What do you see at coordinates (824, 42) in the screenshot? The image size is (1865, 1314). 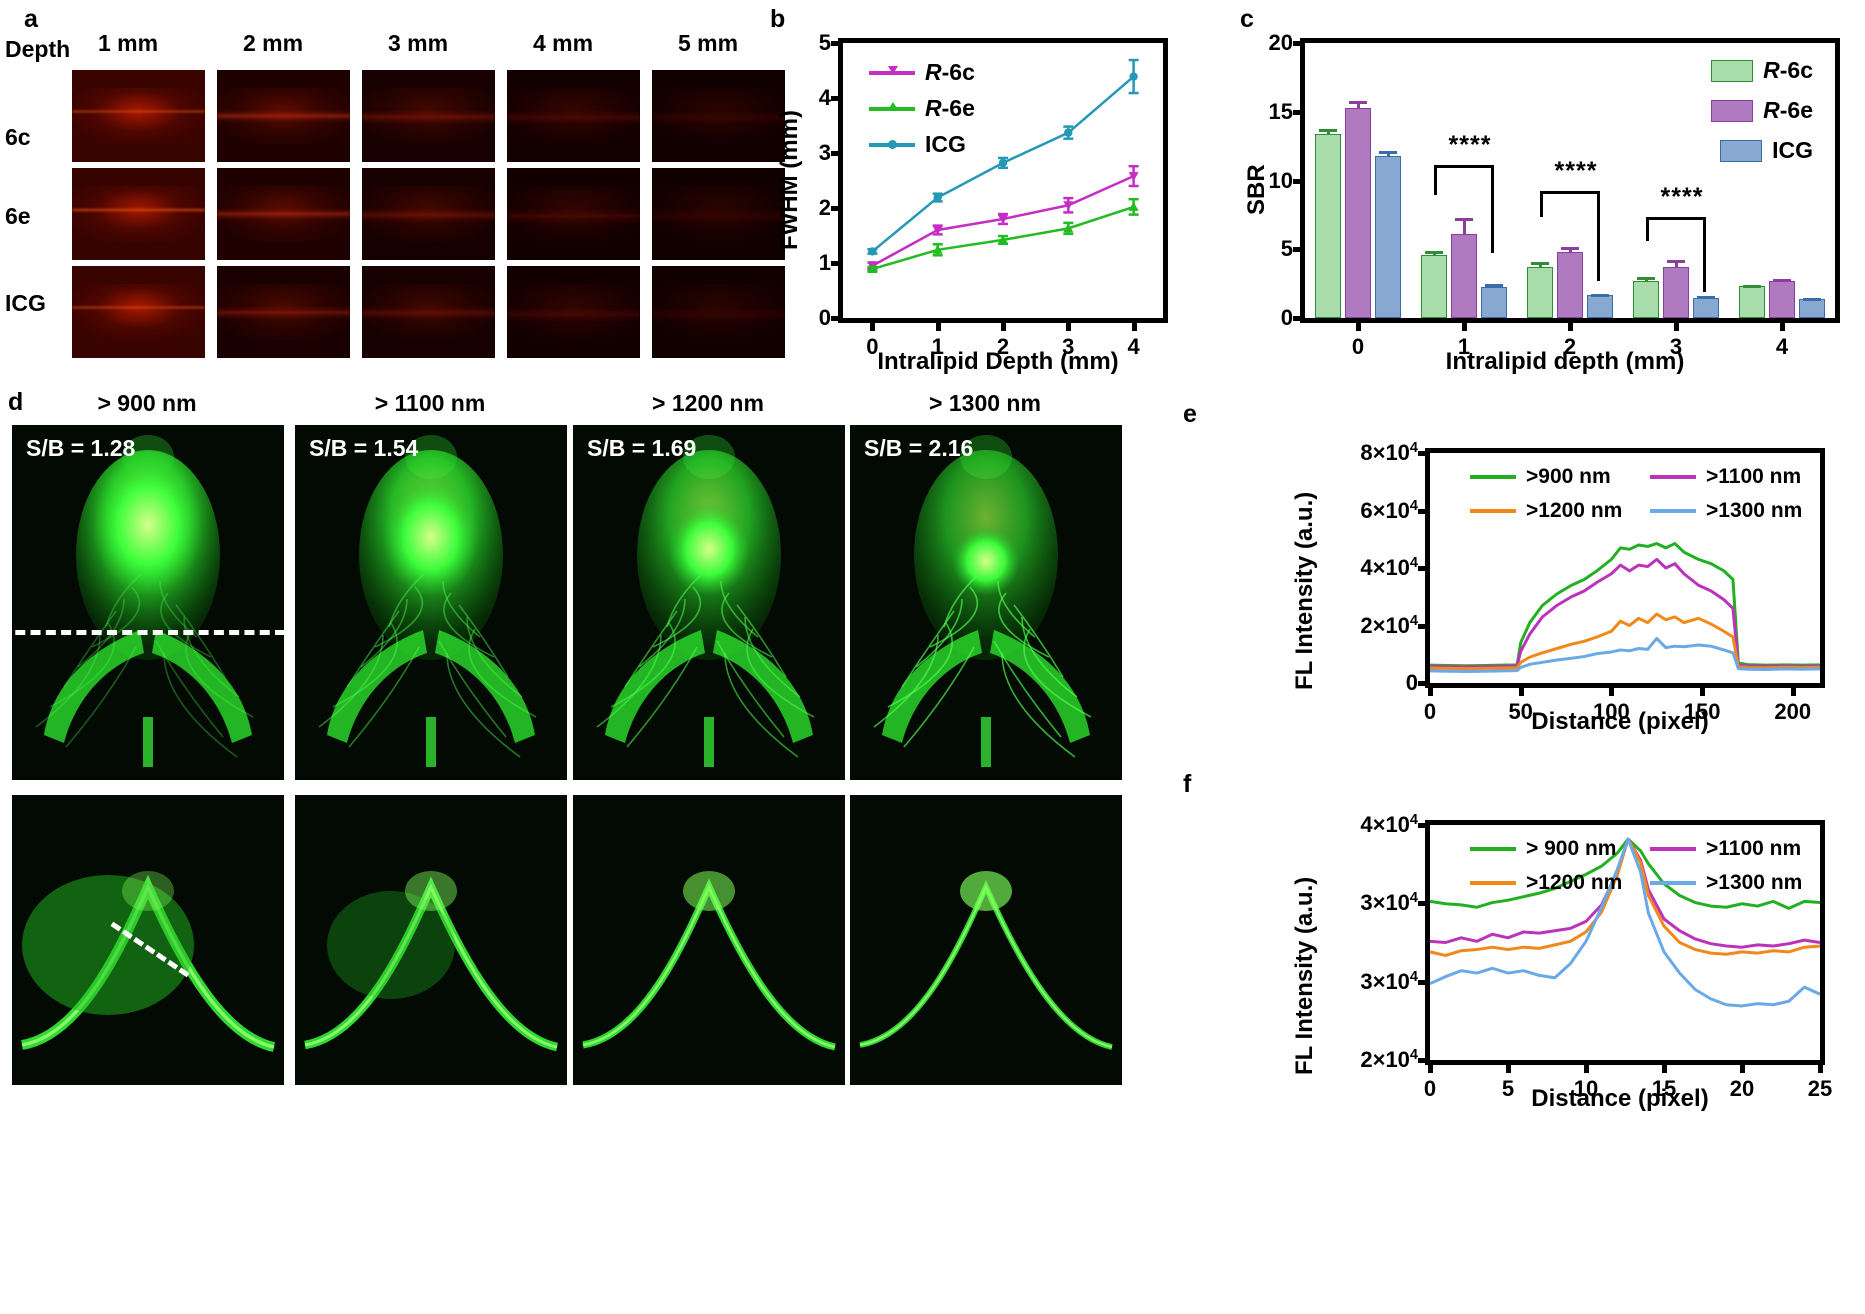 I see `y-tick-label: 5` at bounding box center [824, 42].